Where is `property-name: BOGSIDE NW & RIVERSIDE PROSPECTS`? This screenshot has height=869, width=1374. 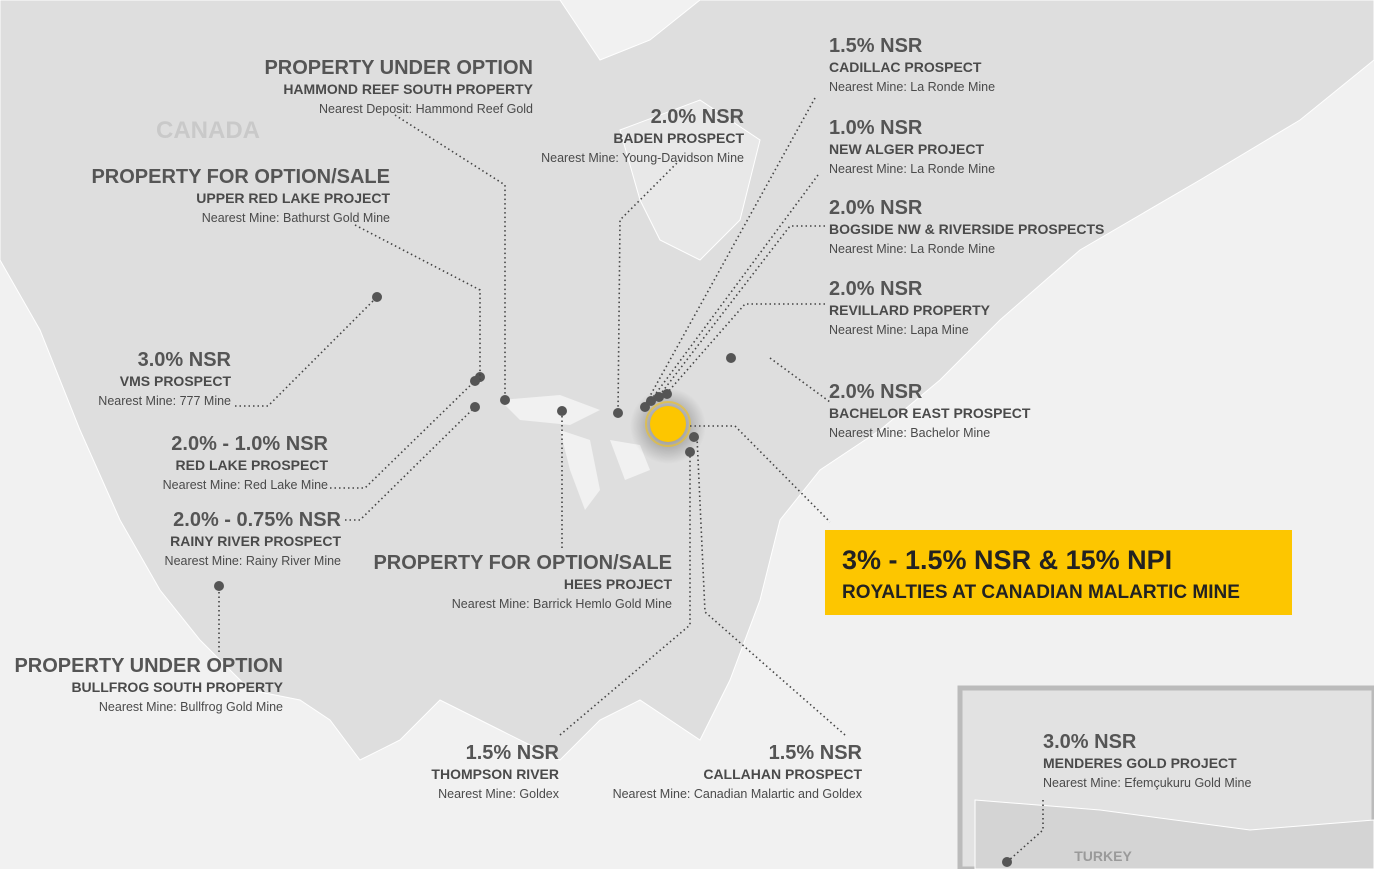
property-name: BOGSIDE NW & RIVERSIDE PROSPECTS is located at coordinates (966, 229).